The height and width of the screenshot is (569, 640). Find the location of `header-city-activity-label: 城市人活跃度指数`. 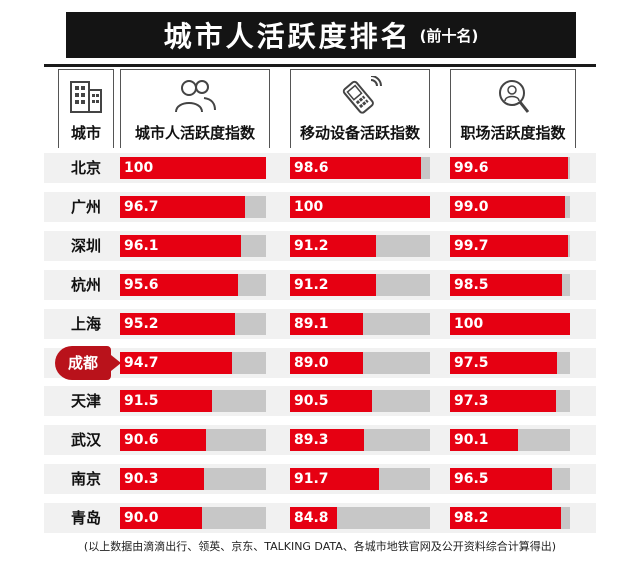

header-city-activity-label: 城市人活跃度指数 is located at coordinates (194, 133).